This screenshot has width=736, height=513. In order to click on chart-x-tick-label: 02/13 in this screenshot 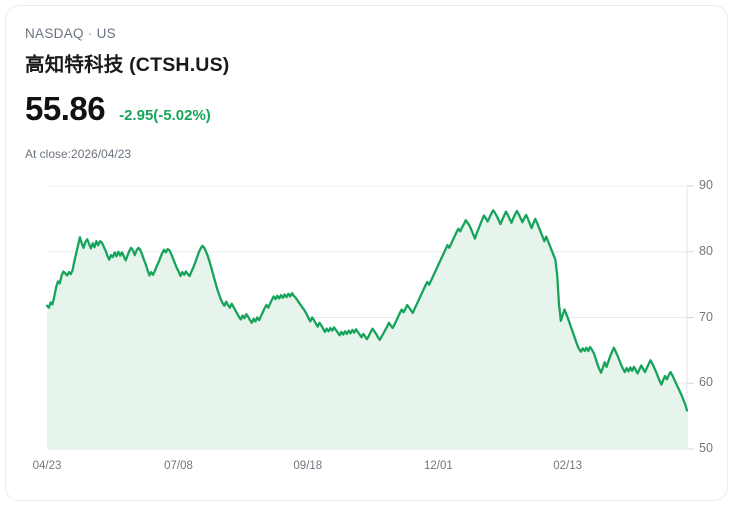, I will do `click(568, 466)`.